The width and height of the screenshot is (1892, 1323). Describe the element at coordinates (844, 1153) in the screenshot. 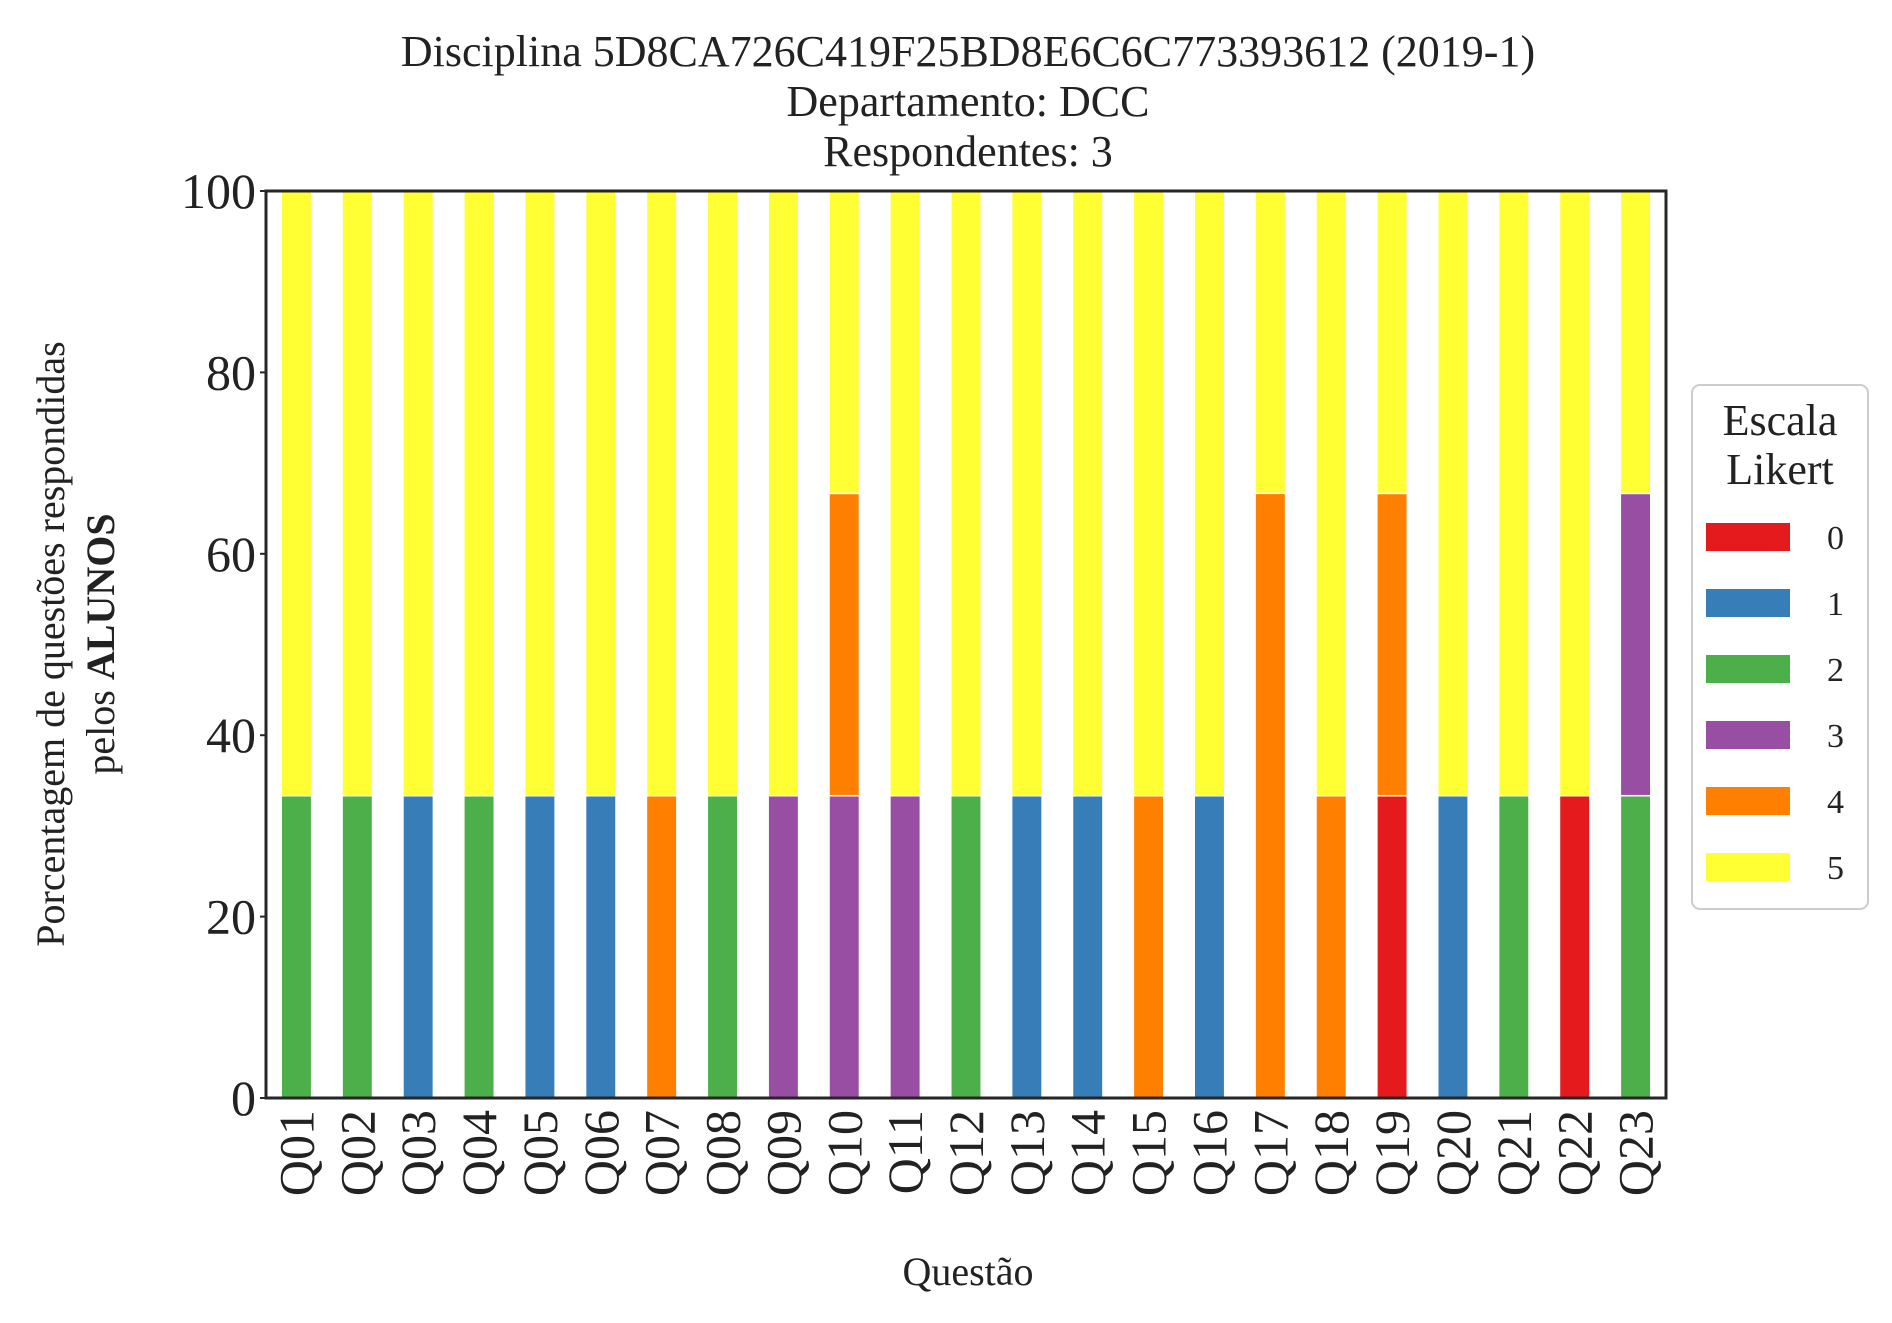

I see `x-tick-label: Q10` at that location.